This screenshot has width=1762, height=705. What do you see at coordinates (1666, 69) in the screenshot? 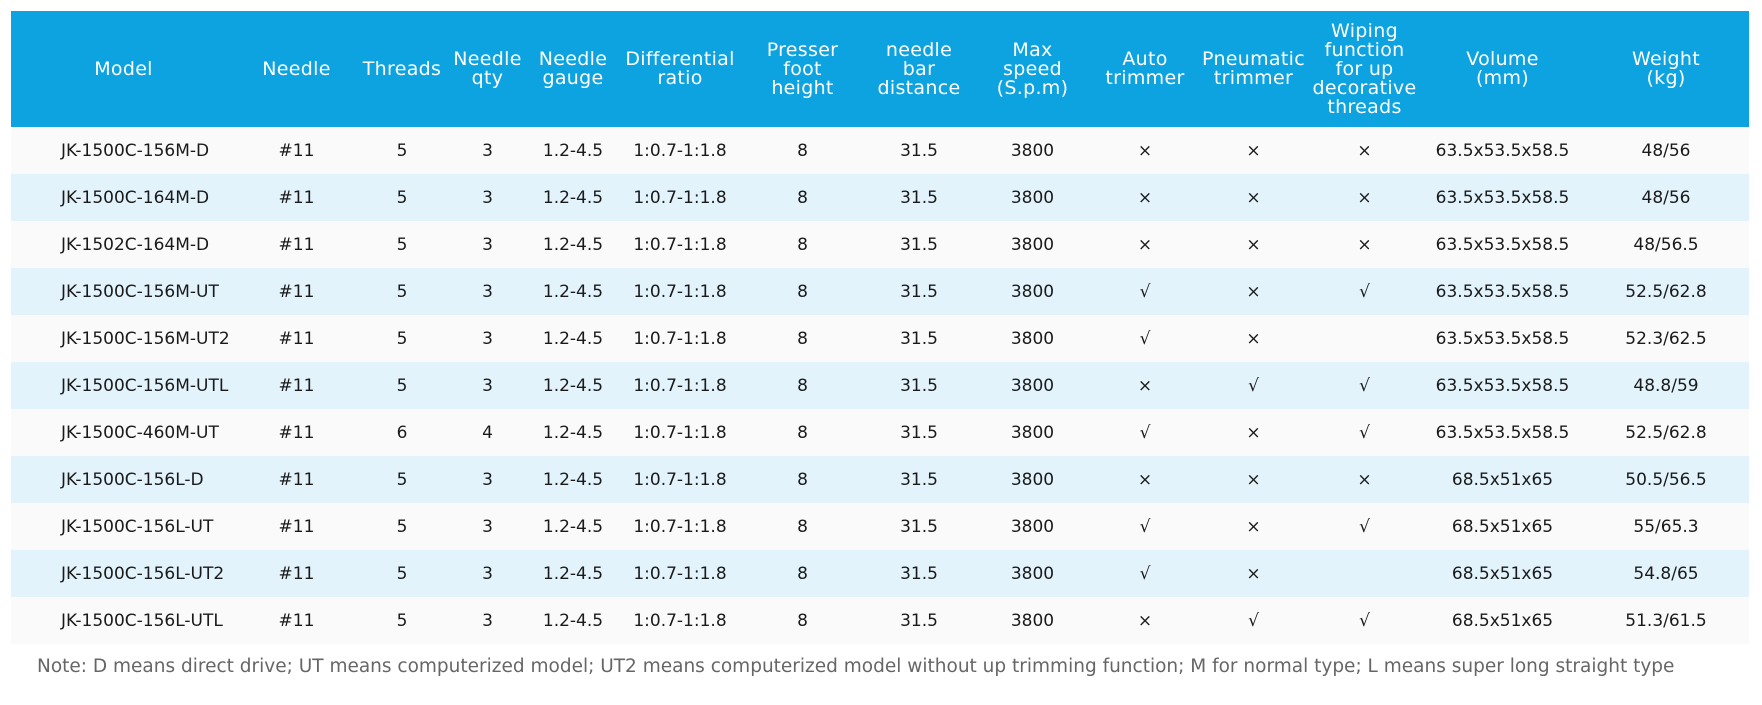
I see `header-cell: Weight (kg)` at bounding box center [1666, 69].